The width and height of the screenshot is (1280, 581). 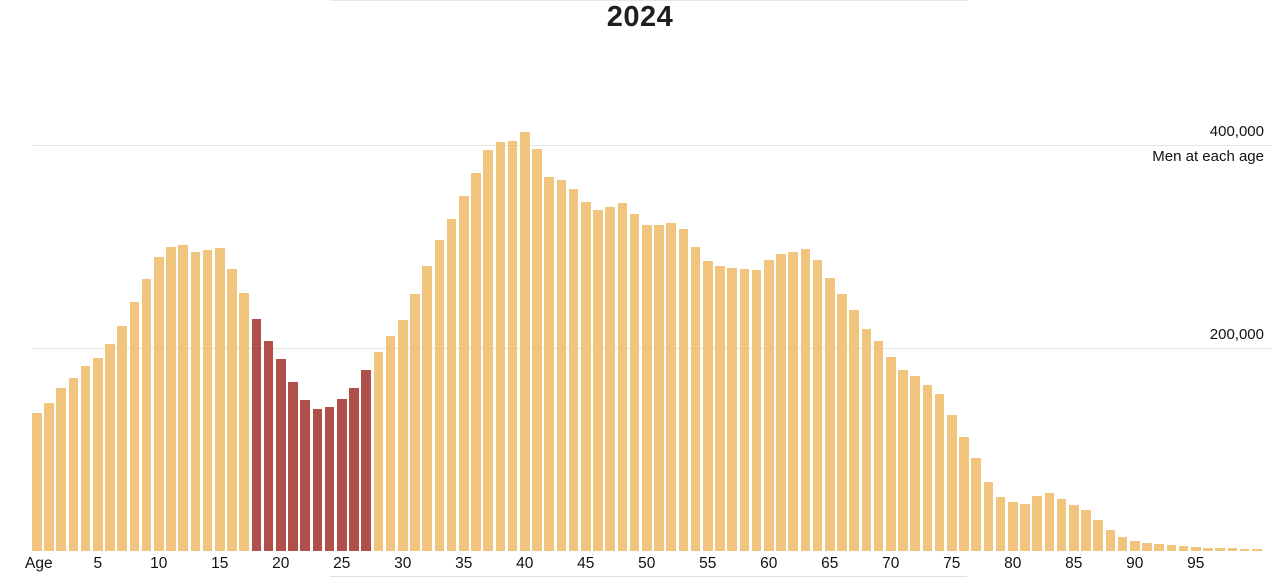 What do you see at coordinates (464, 563) in the screenshot?
I see `x-tick-label-35: 35` at bounding box center [464, 563].